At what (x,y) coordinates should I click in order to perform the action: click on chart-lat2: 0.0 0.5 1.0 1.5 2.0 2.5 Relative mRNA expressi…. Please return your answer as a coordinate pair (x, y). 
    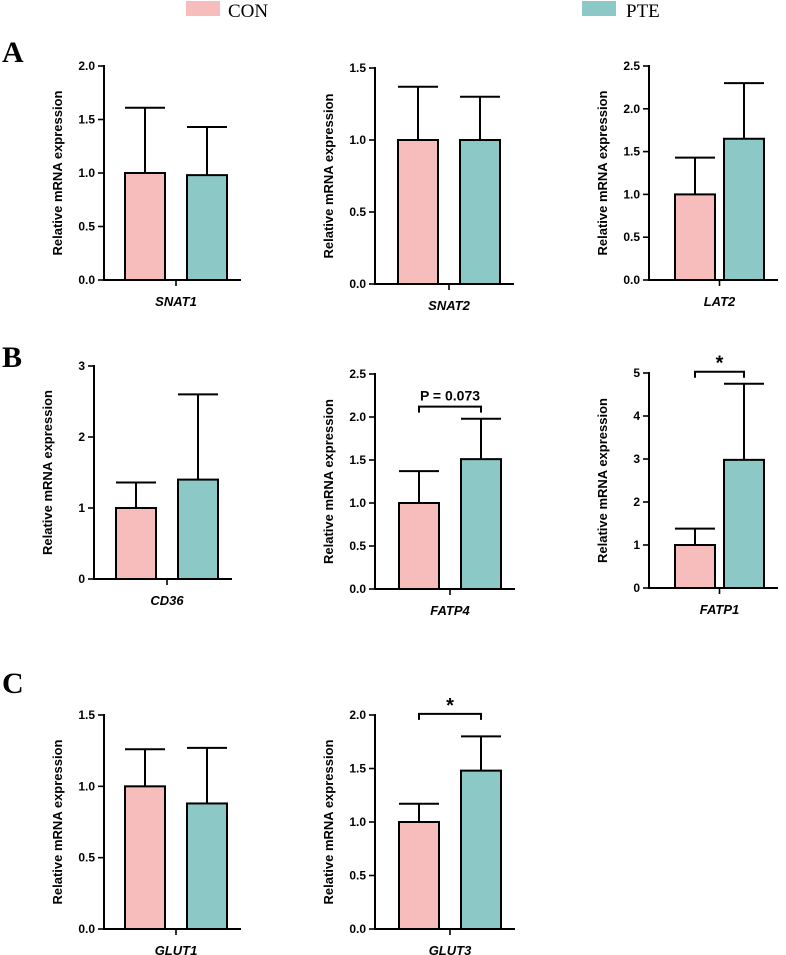
    Looking at the image, I should click on (686, 184).